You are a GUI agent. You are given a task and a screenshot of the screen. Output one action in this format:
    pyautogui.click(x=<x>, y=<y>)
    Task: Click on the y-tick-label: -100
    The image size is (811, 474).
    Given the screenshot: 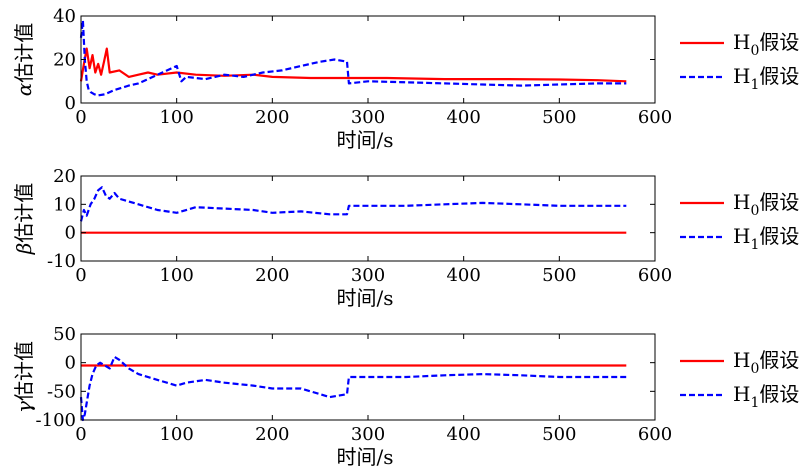 What is the action you would take?
    pyautogui.click(x=56, y=420)
    